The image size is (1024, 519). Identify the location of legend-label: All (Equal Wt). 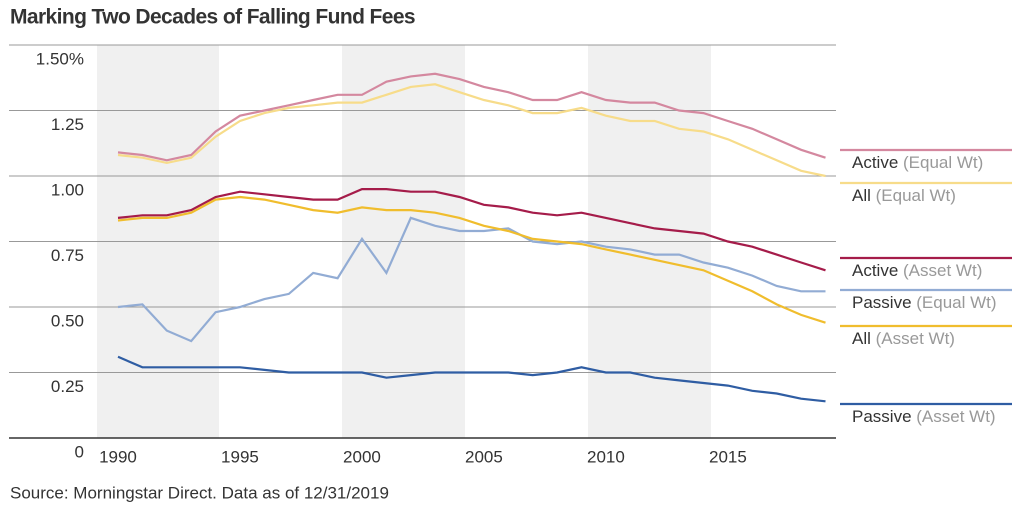
(904, 195).